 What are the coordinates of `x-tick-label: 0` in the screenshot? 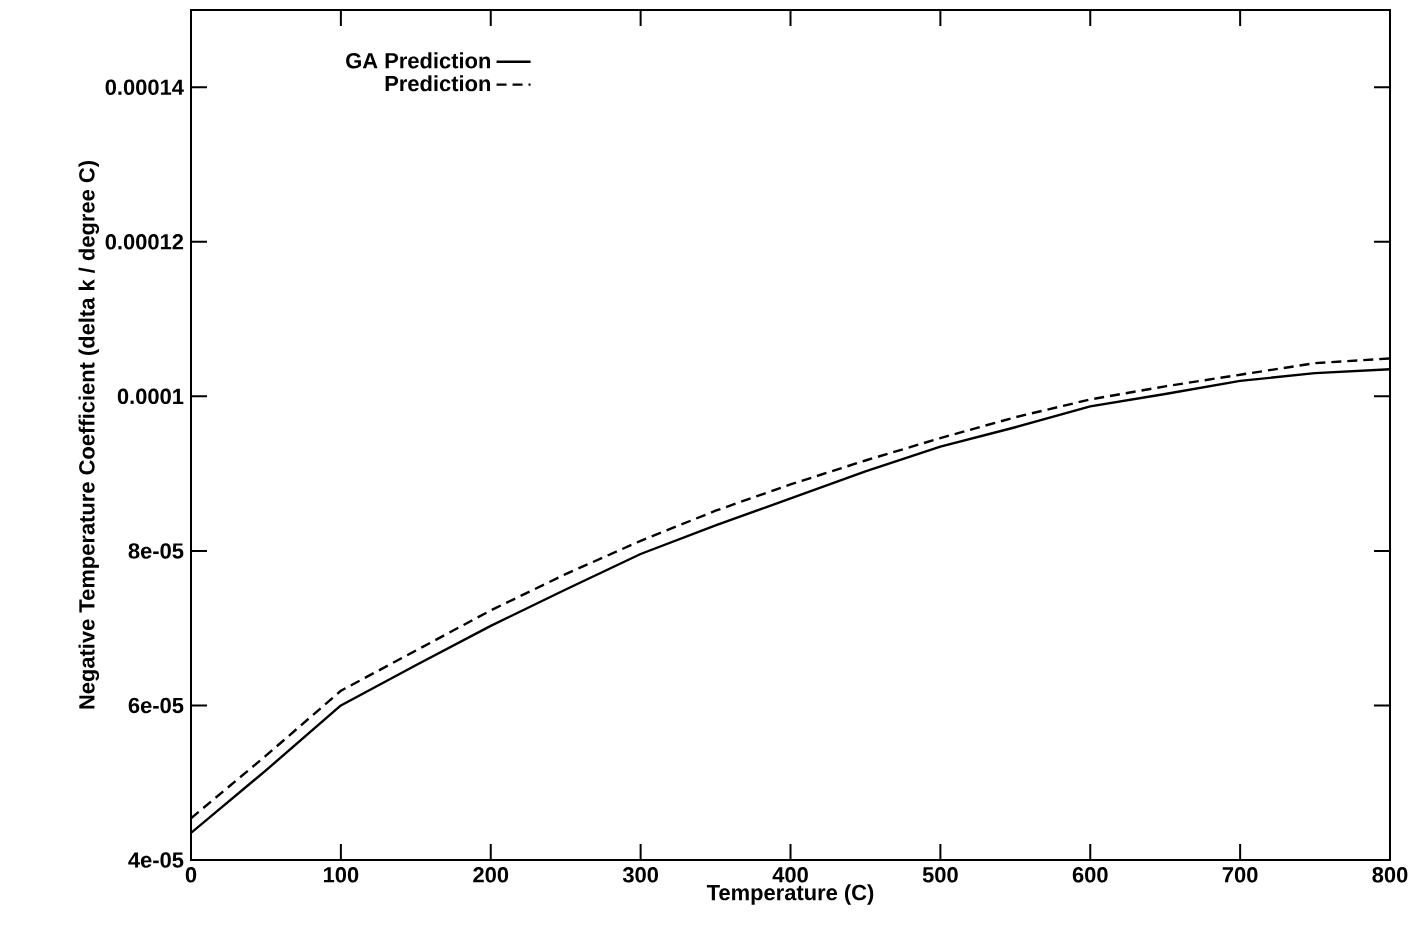 It's located at (191, 875).